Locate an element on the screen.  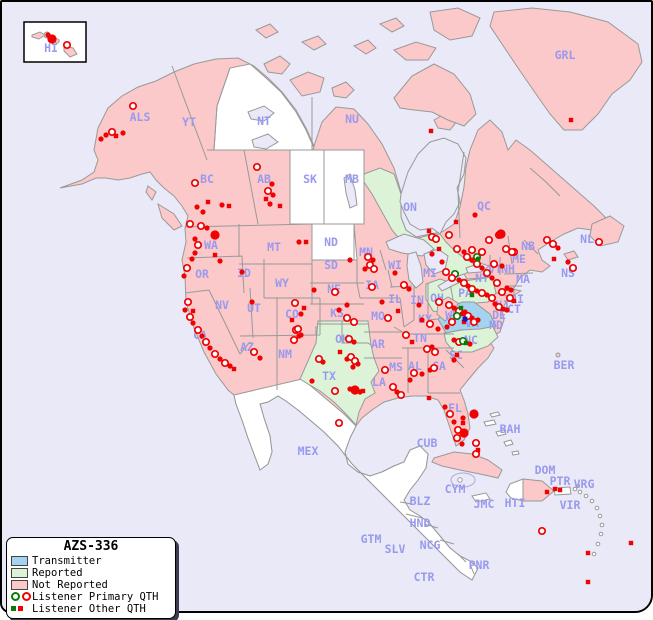
region-label-cym: CYM is located at coordinates (455, 489).